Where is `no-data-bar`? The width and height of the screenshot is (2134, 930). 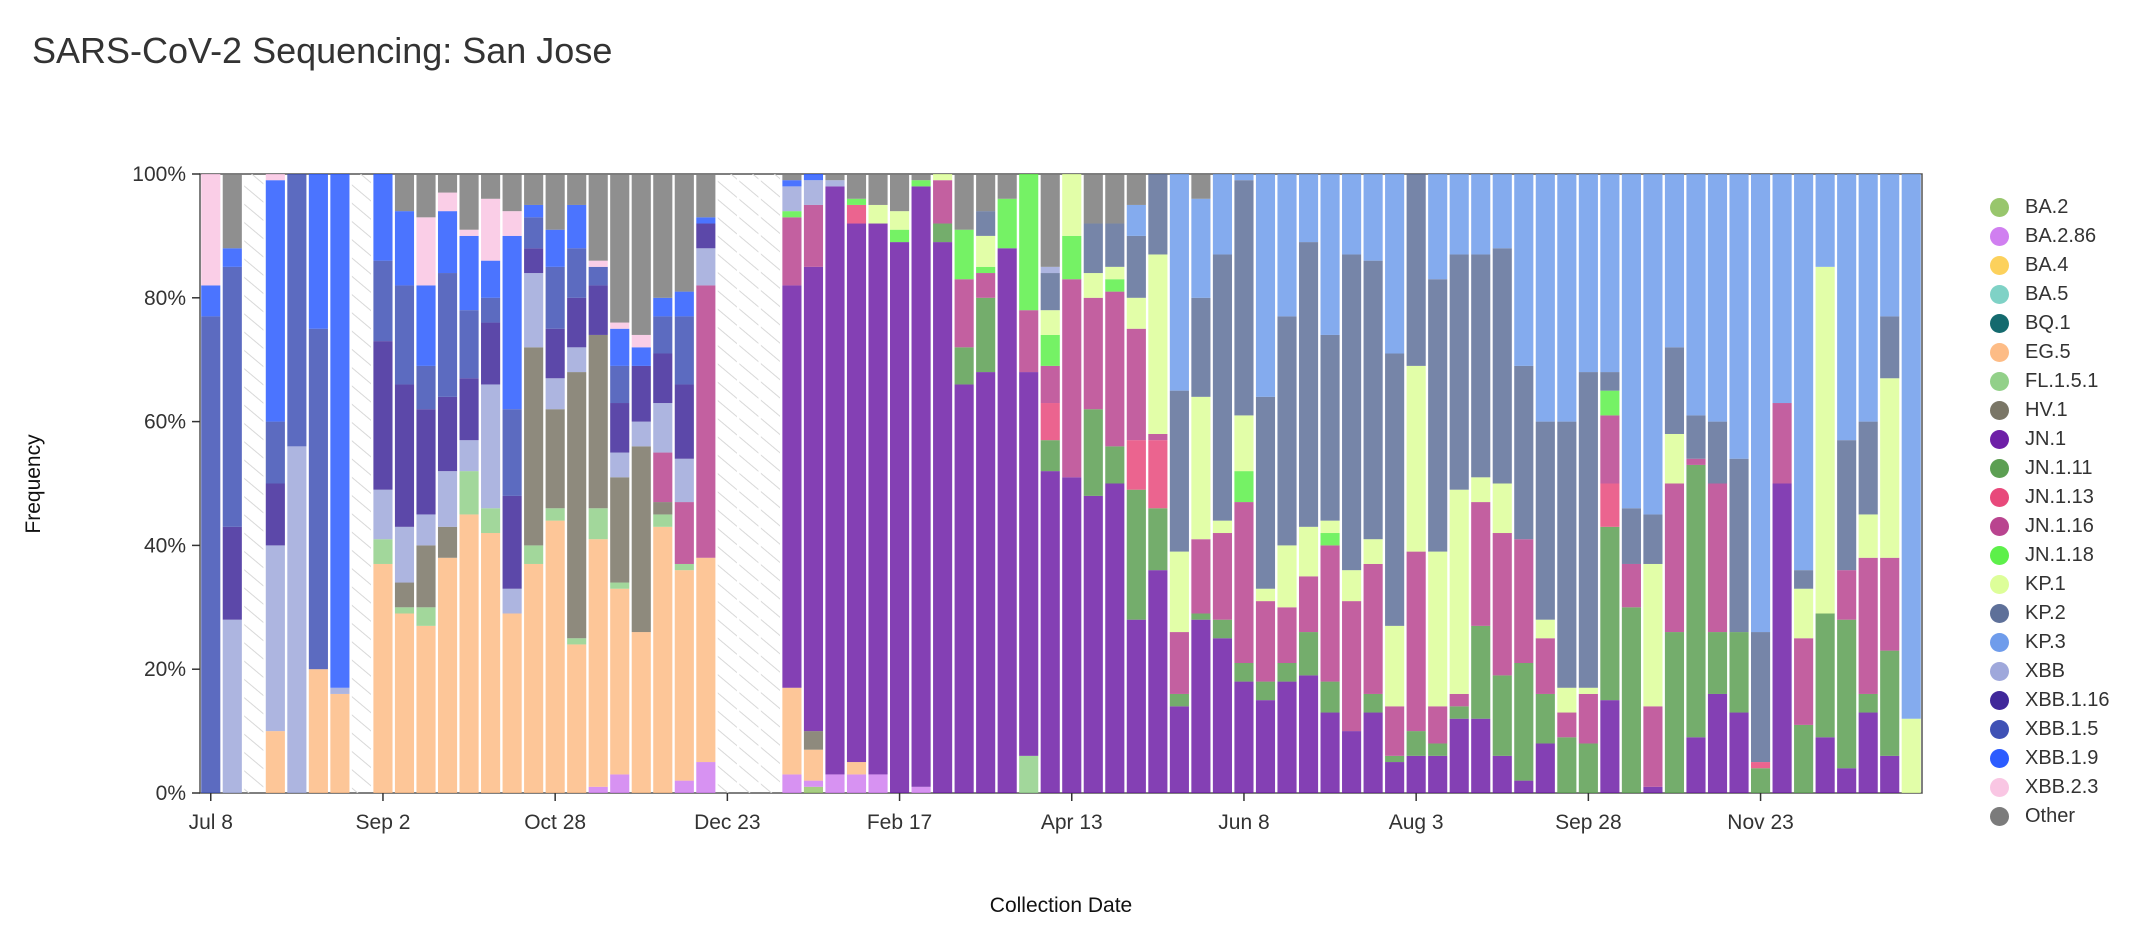 no-data-bar is located at coordinates (254, 483).